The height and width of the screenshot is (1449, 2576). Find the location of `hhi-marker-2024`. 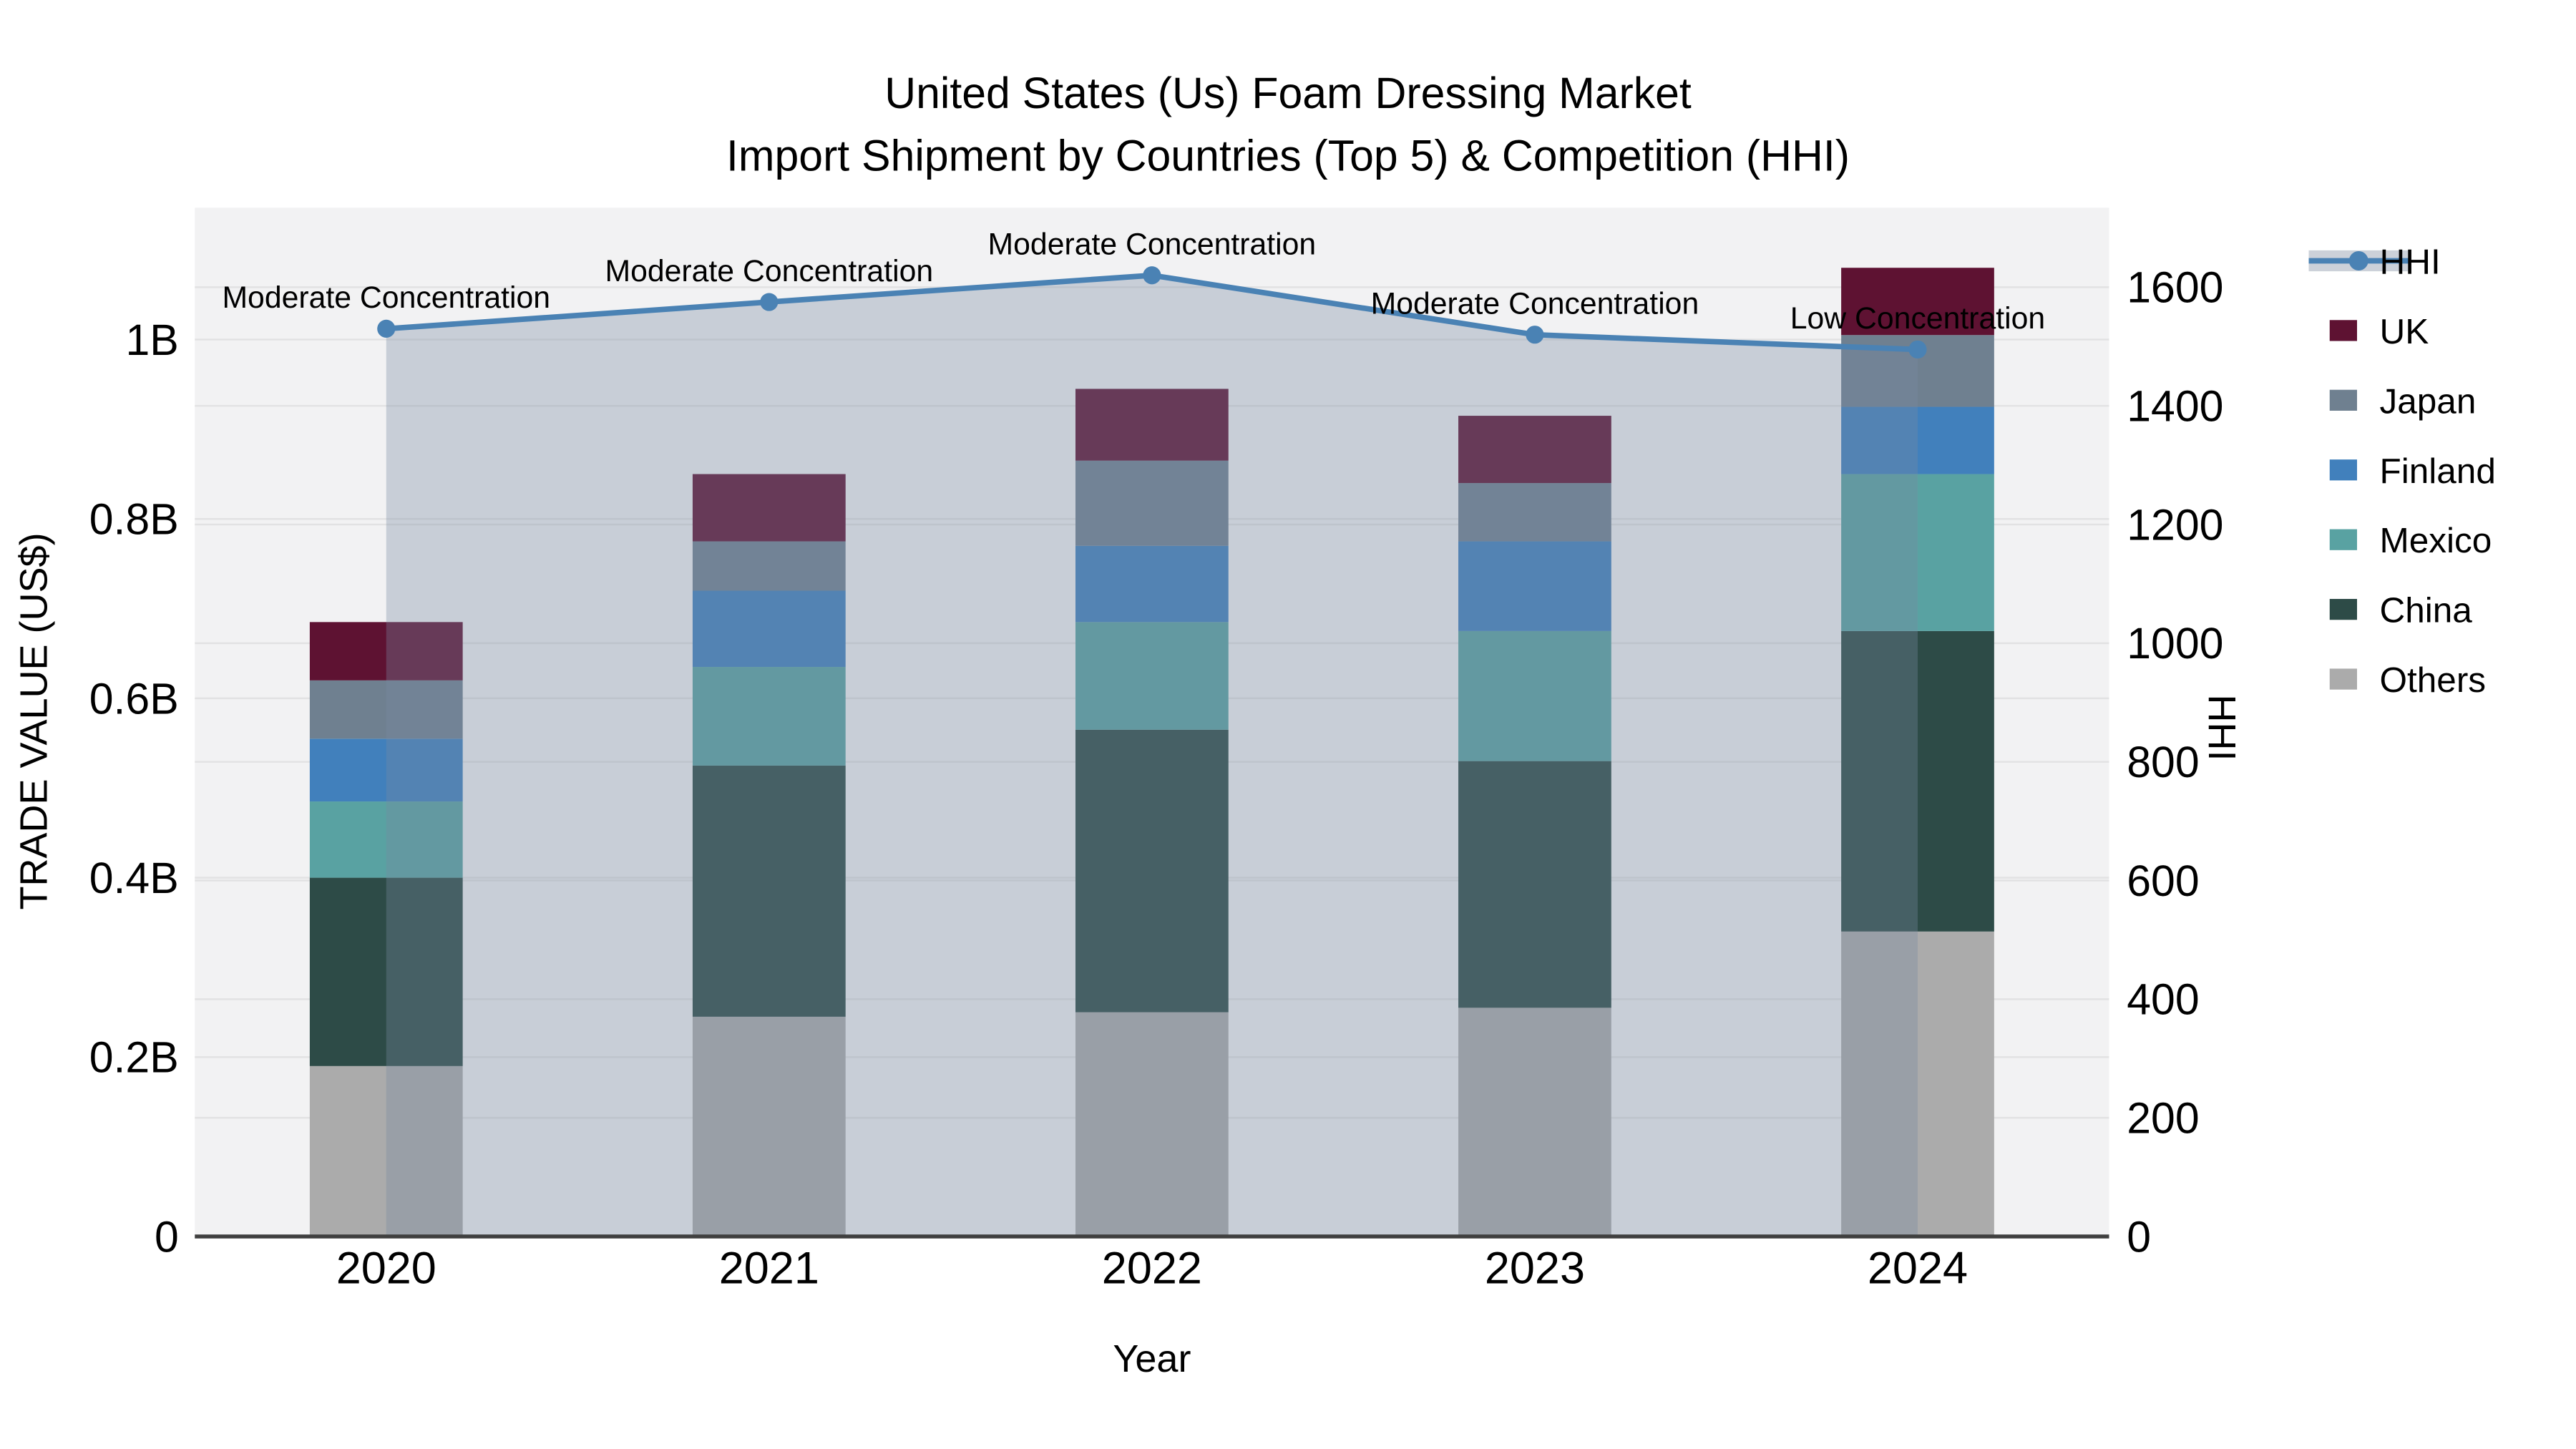

hhi-marker-2024 is located at coordinates (1917, 349).